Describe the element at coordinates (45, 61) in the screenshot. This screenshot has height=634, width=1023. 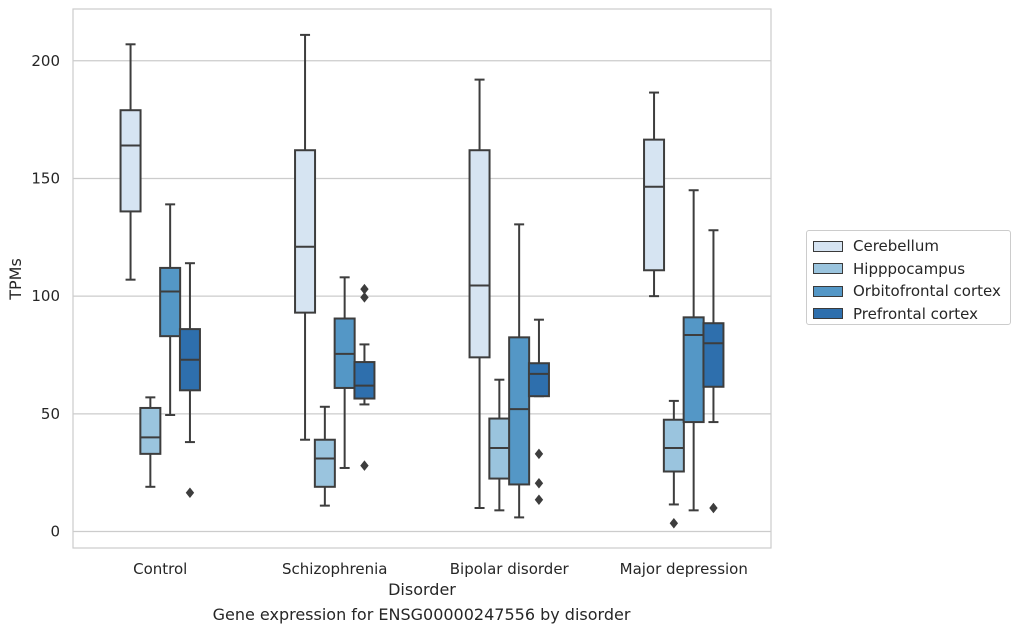
I see `y-tick-label: 200` at that location.